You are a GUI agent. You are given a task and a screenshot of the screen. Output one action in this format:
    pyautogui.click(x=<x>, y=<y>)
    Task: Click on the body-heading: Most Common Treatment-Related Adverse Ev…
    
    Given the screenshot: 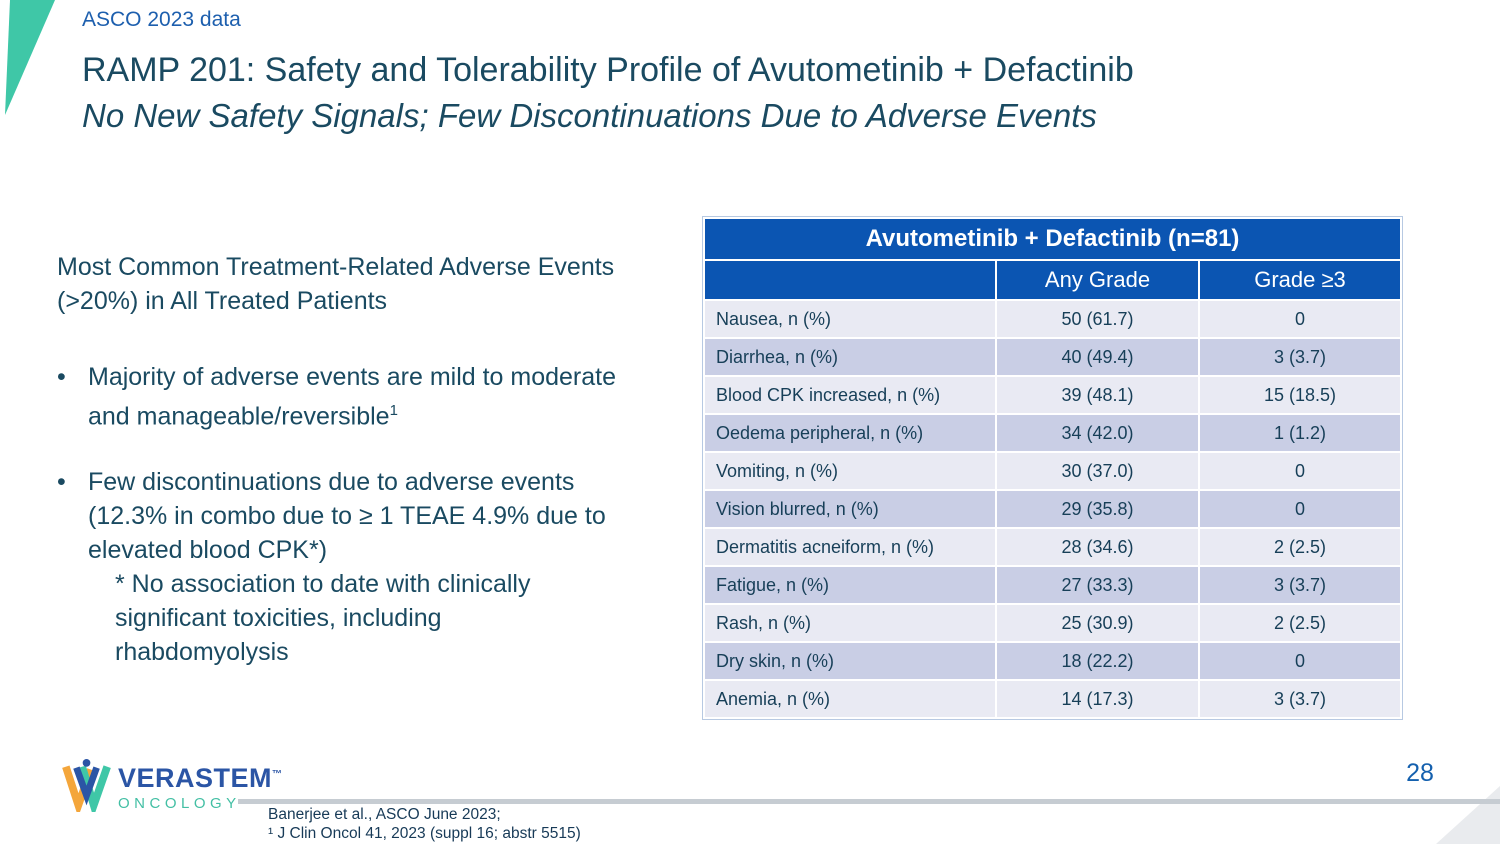 What is the action you would take?
    pyautogui.click(x=336, y=284)
    